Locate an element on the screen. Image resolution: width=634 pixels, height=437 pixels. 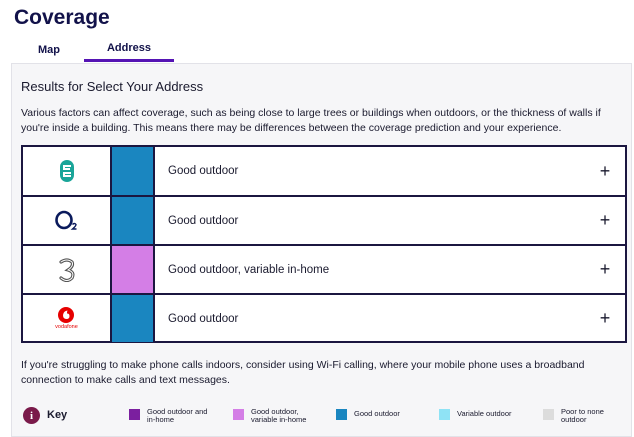
legend-label: Variable outdoor is located at coordinates (484, 413).